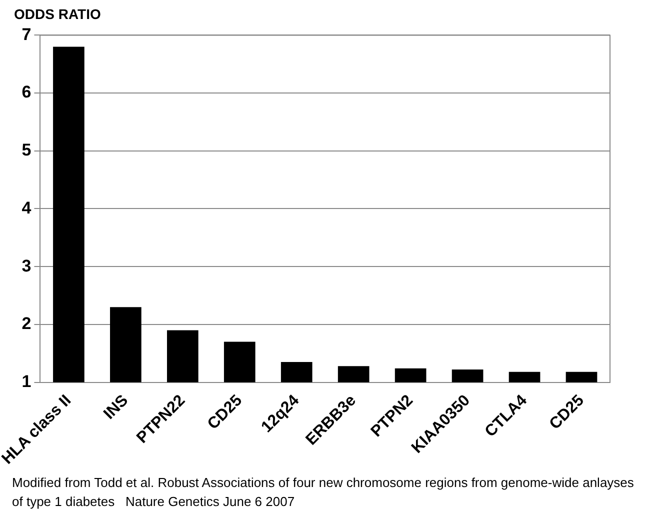 This screenshot has height=521, width=650. What do you see at coordinates (57, 14) in the screenshot?
I see `y-axis-title: ODDS RATIO` at bounding box center [57, 14].